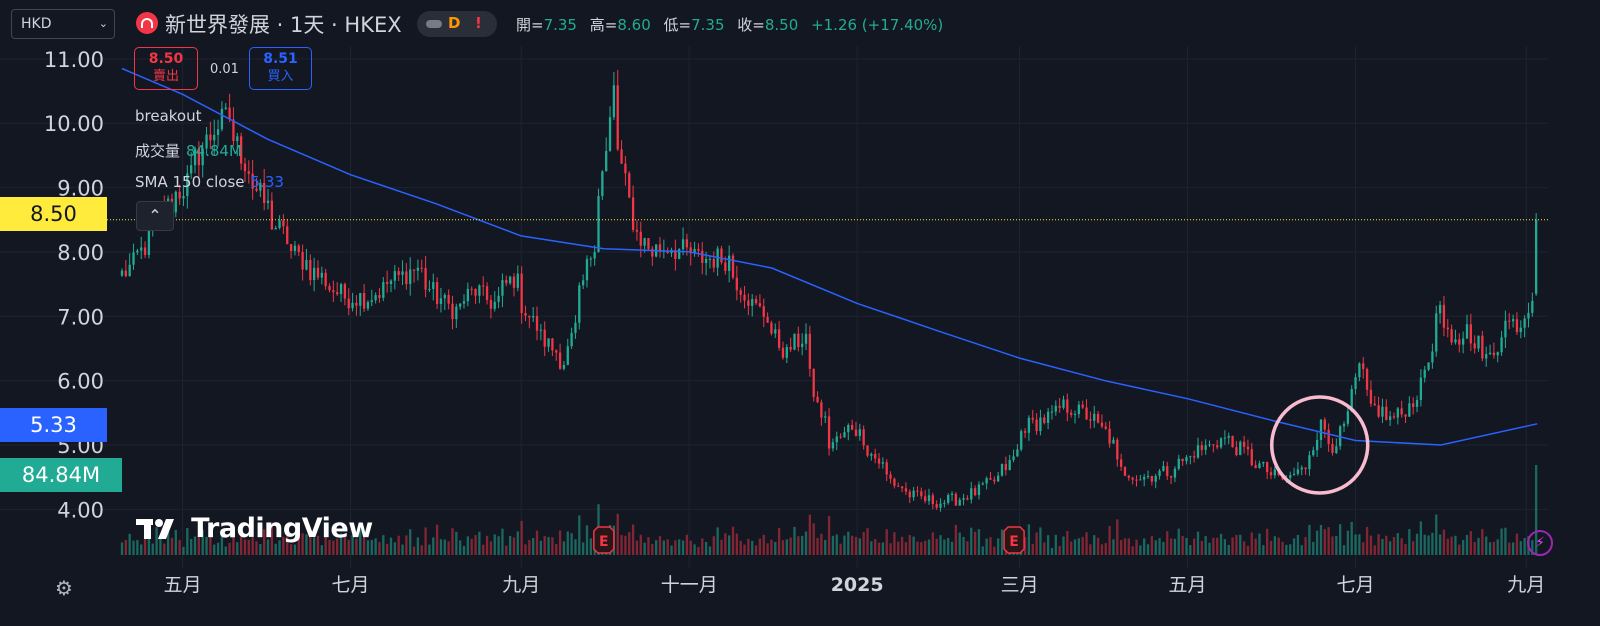 This screenshot has width=1600, height=626. What do you see at coordinates (188, 150) in the screenshot?
I see `legend-volume: 成交量 84.84M` at bounding box center [188, 150].